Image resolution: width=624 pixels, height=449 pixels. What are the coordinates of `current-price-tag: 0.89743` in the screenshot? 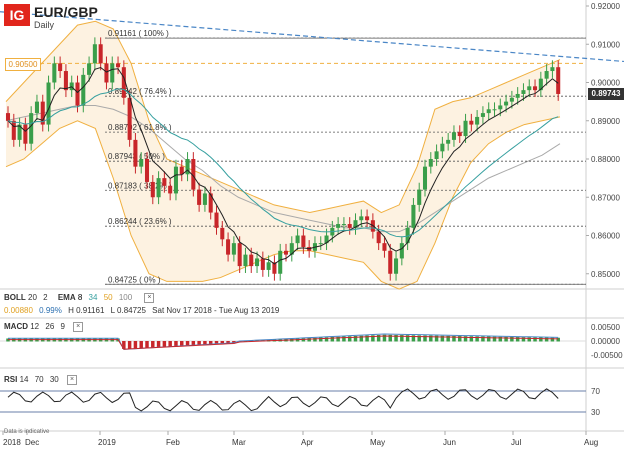 It's located at (606, 94).